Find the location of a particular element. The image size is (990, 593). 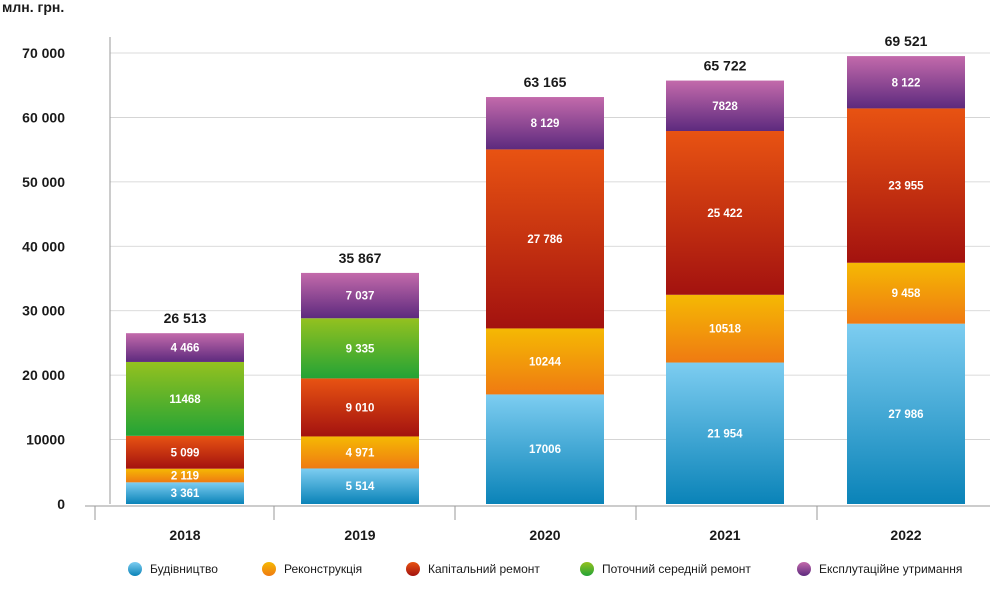

segment-label: 21 954 is located at coordinates (725, 434).